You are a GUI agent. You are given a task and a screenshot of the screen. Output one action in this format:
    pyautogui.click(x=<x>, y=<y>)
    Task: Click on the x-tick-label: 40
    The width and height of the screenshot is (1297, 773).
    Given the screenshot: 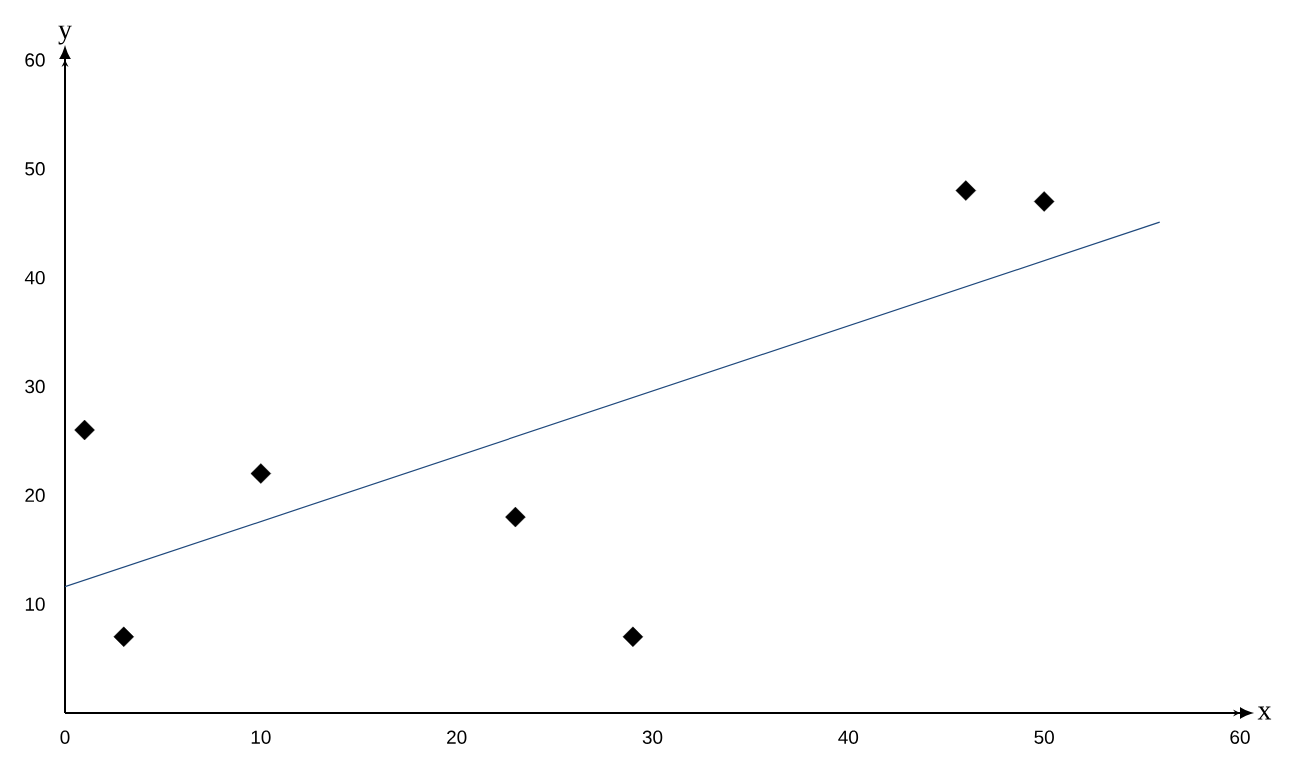 What is the action you would take?
    pyautogui.click(x=848, y=737)
    